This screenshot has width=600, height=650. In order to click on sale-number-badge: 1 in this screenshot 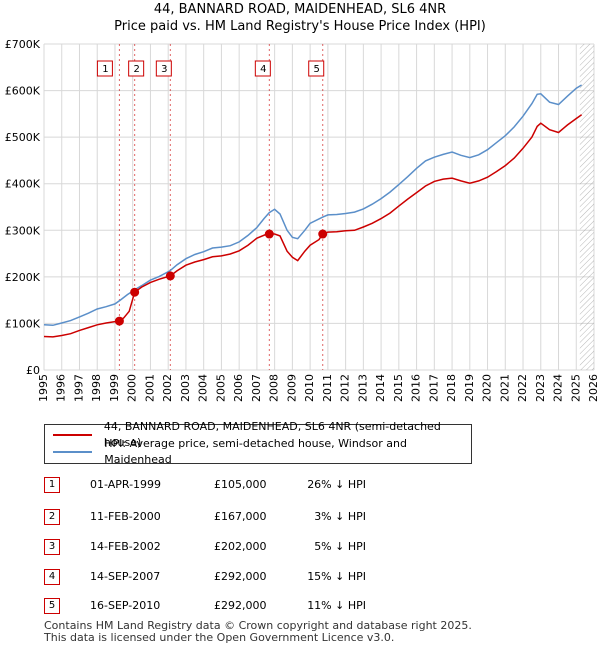, I will do `click(52, 485)`.